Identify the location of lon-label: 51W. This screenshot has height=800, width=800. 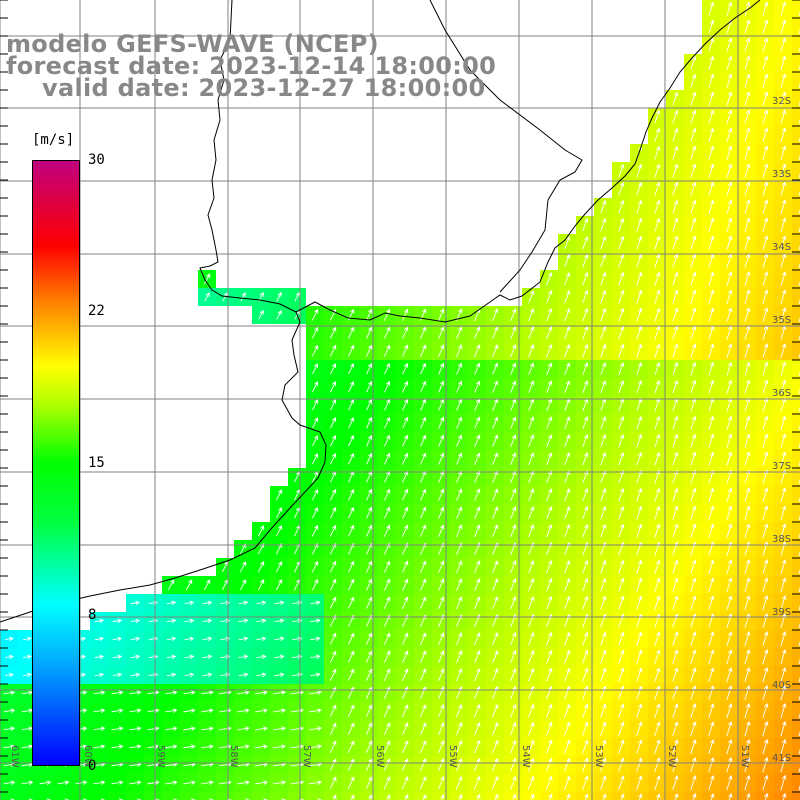
(744, 756).